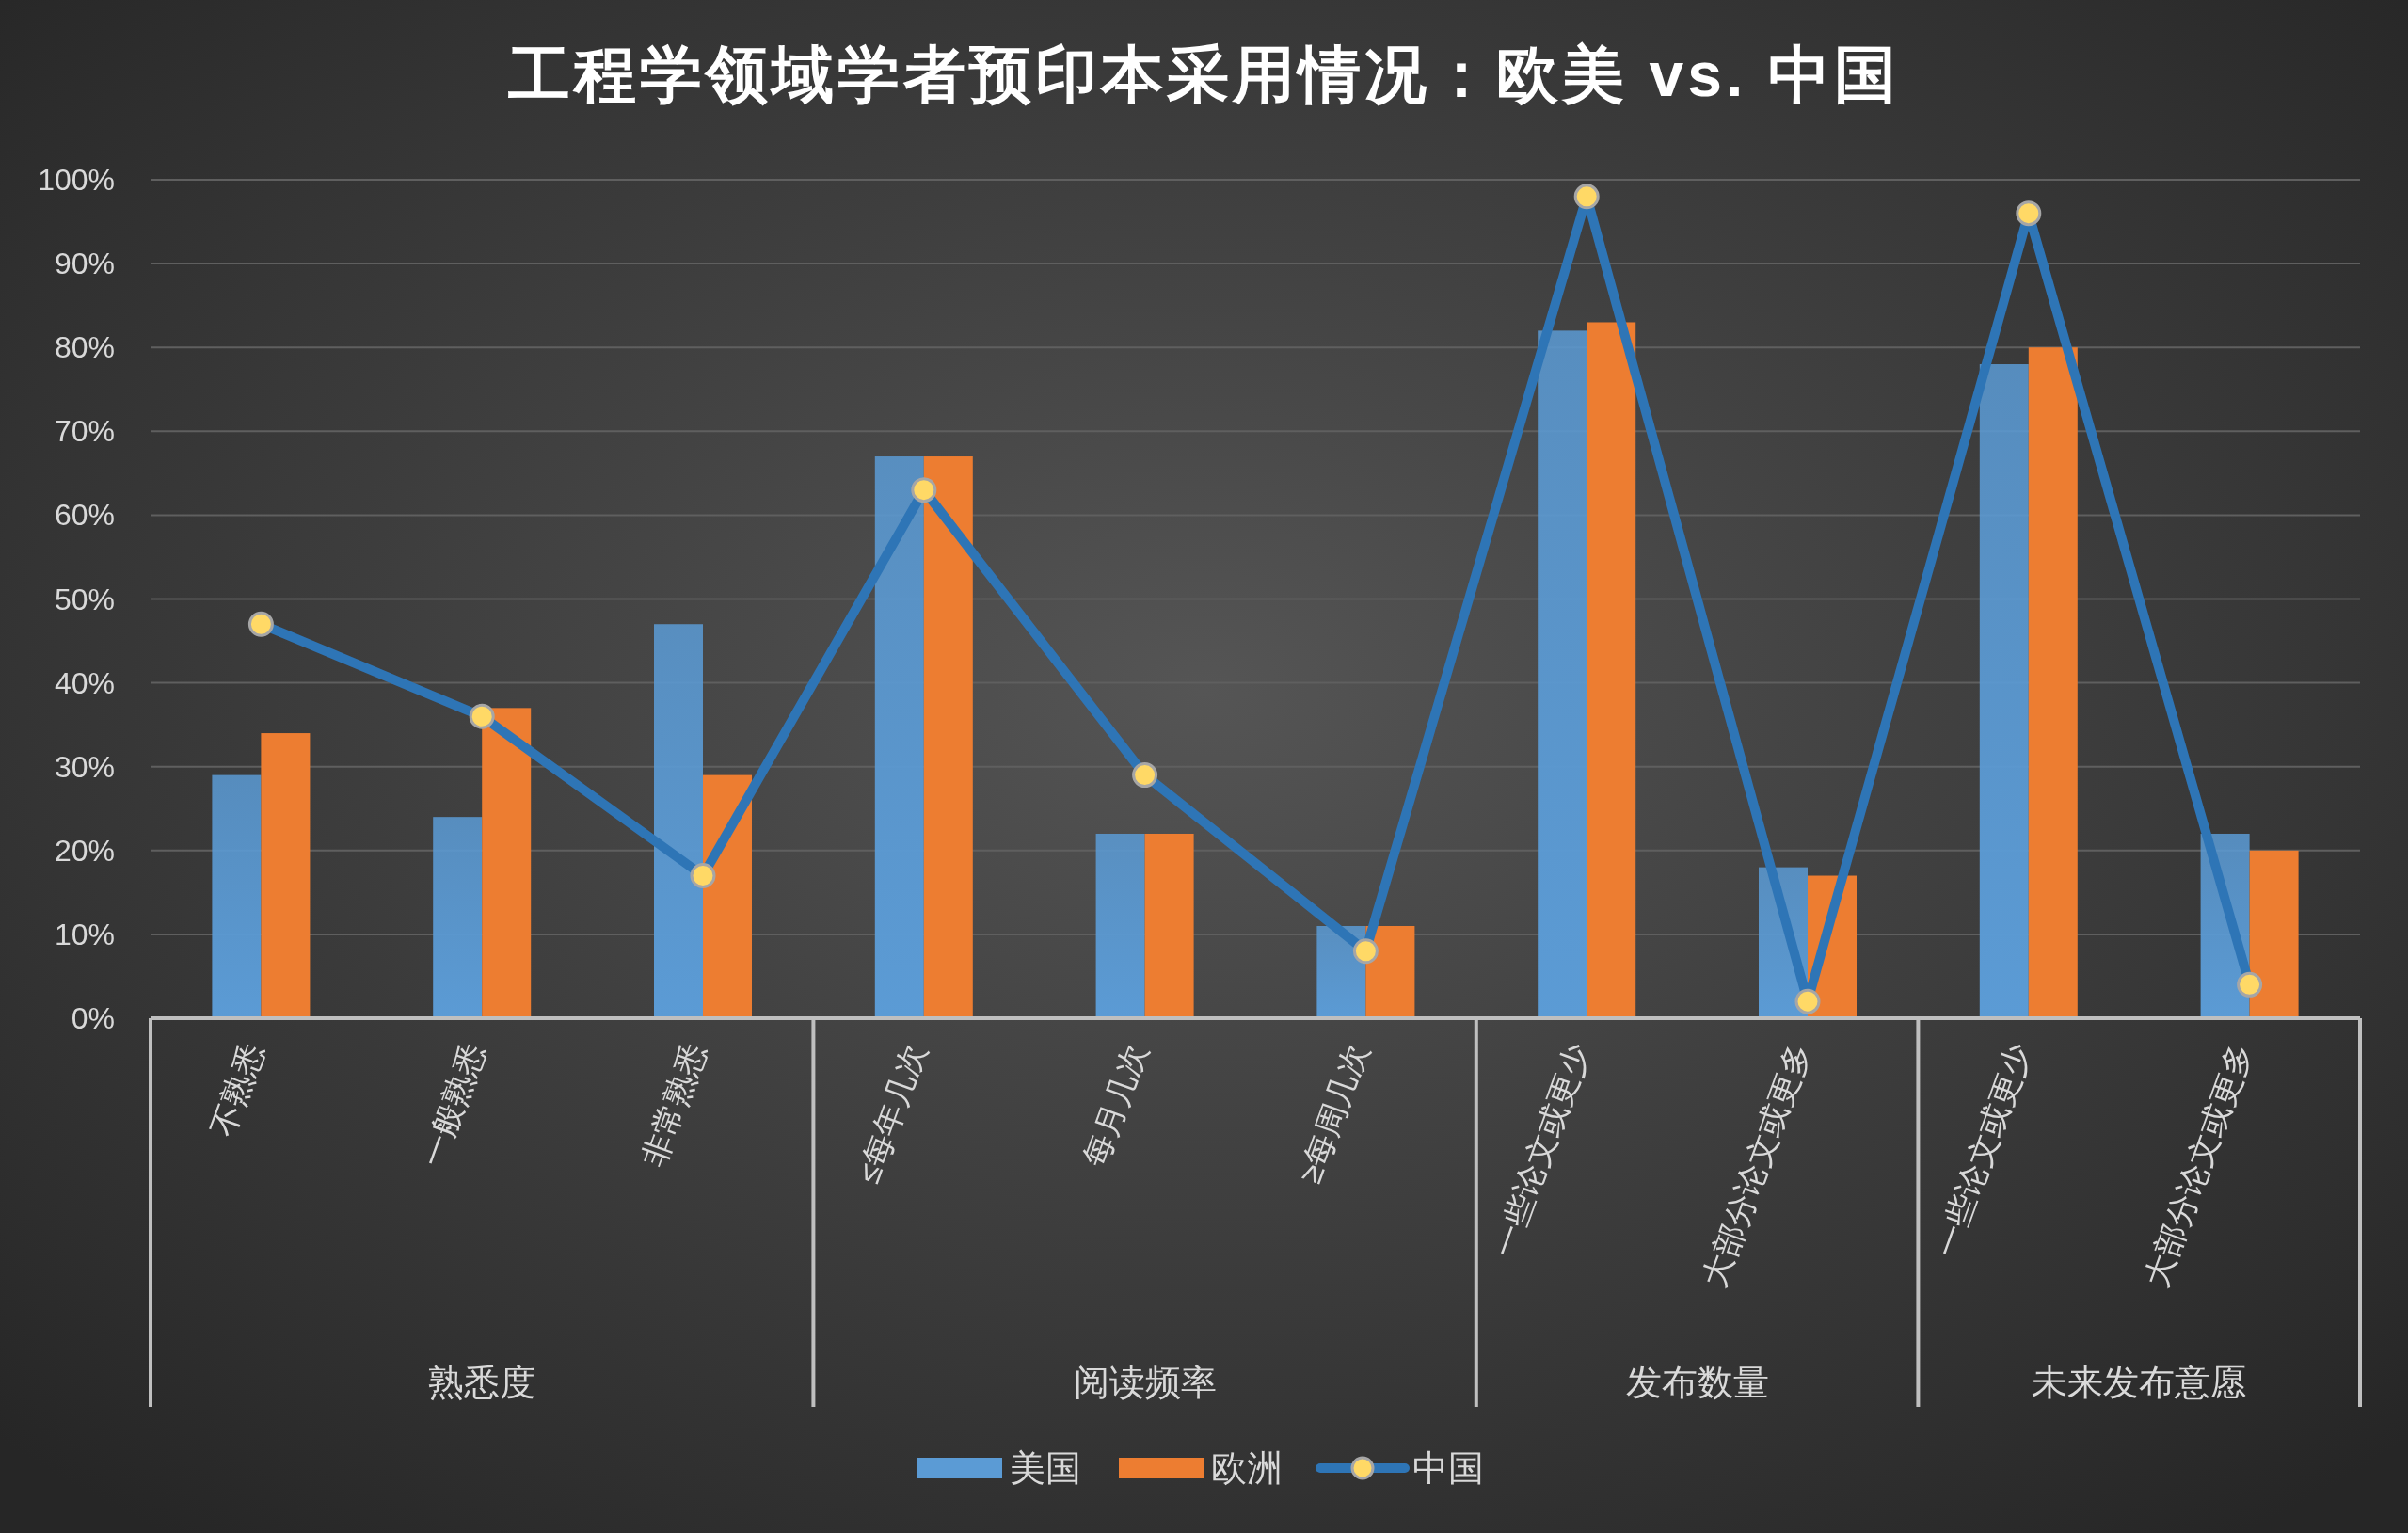 The height and width of the screenshot is (1533, 2408). What do you see at coordinates (84, 264) in the screenshot?
I see `y-tick-label: 90%` at bounding box center [84, 264].